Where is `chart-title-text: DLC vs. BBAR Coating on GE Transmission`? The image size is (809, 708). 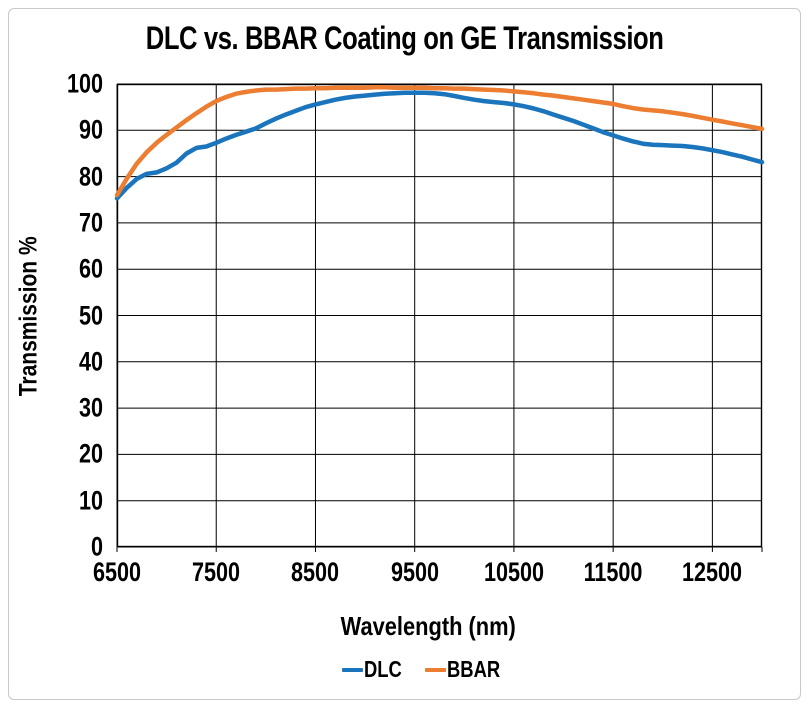 chart-title-text: DLC vs. BBAR Coating on GE Transmission is located at coordinates (404, 38).